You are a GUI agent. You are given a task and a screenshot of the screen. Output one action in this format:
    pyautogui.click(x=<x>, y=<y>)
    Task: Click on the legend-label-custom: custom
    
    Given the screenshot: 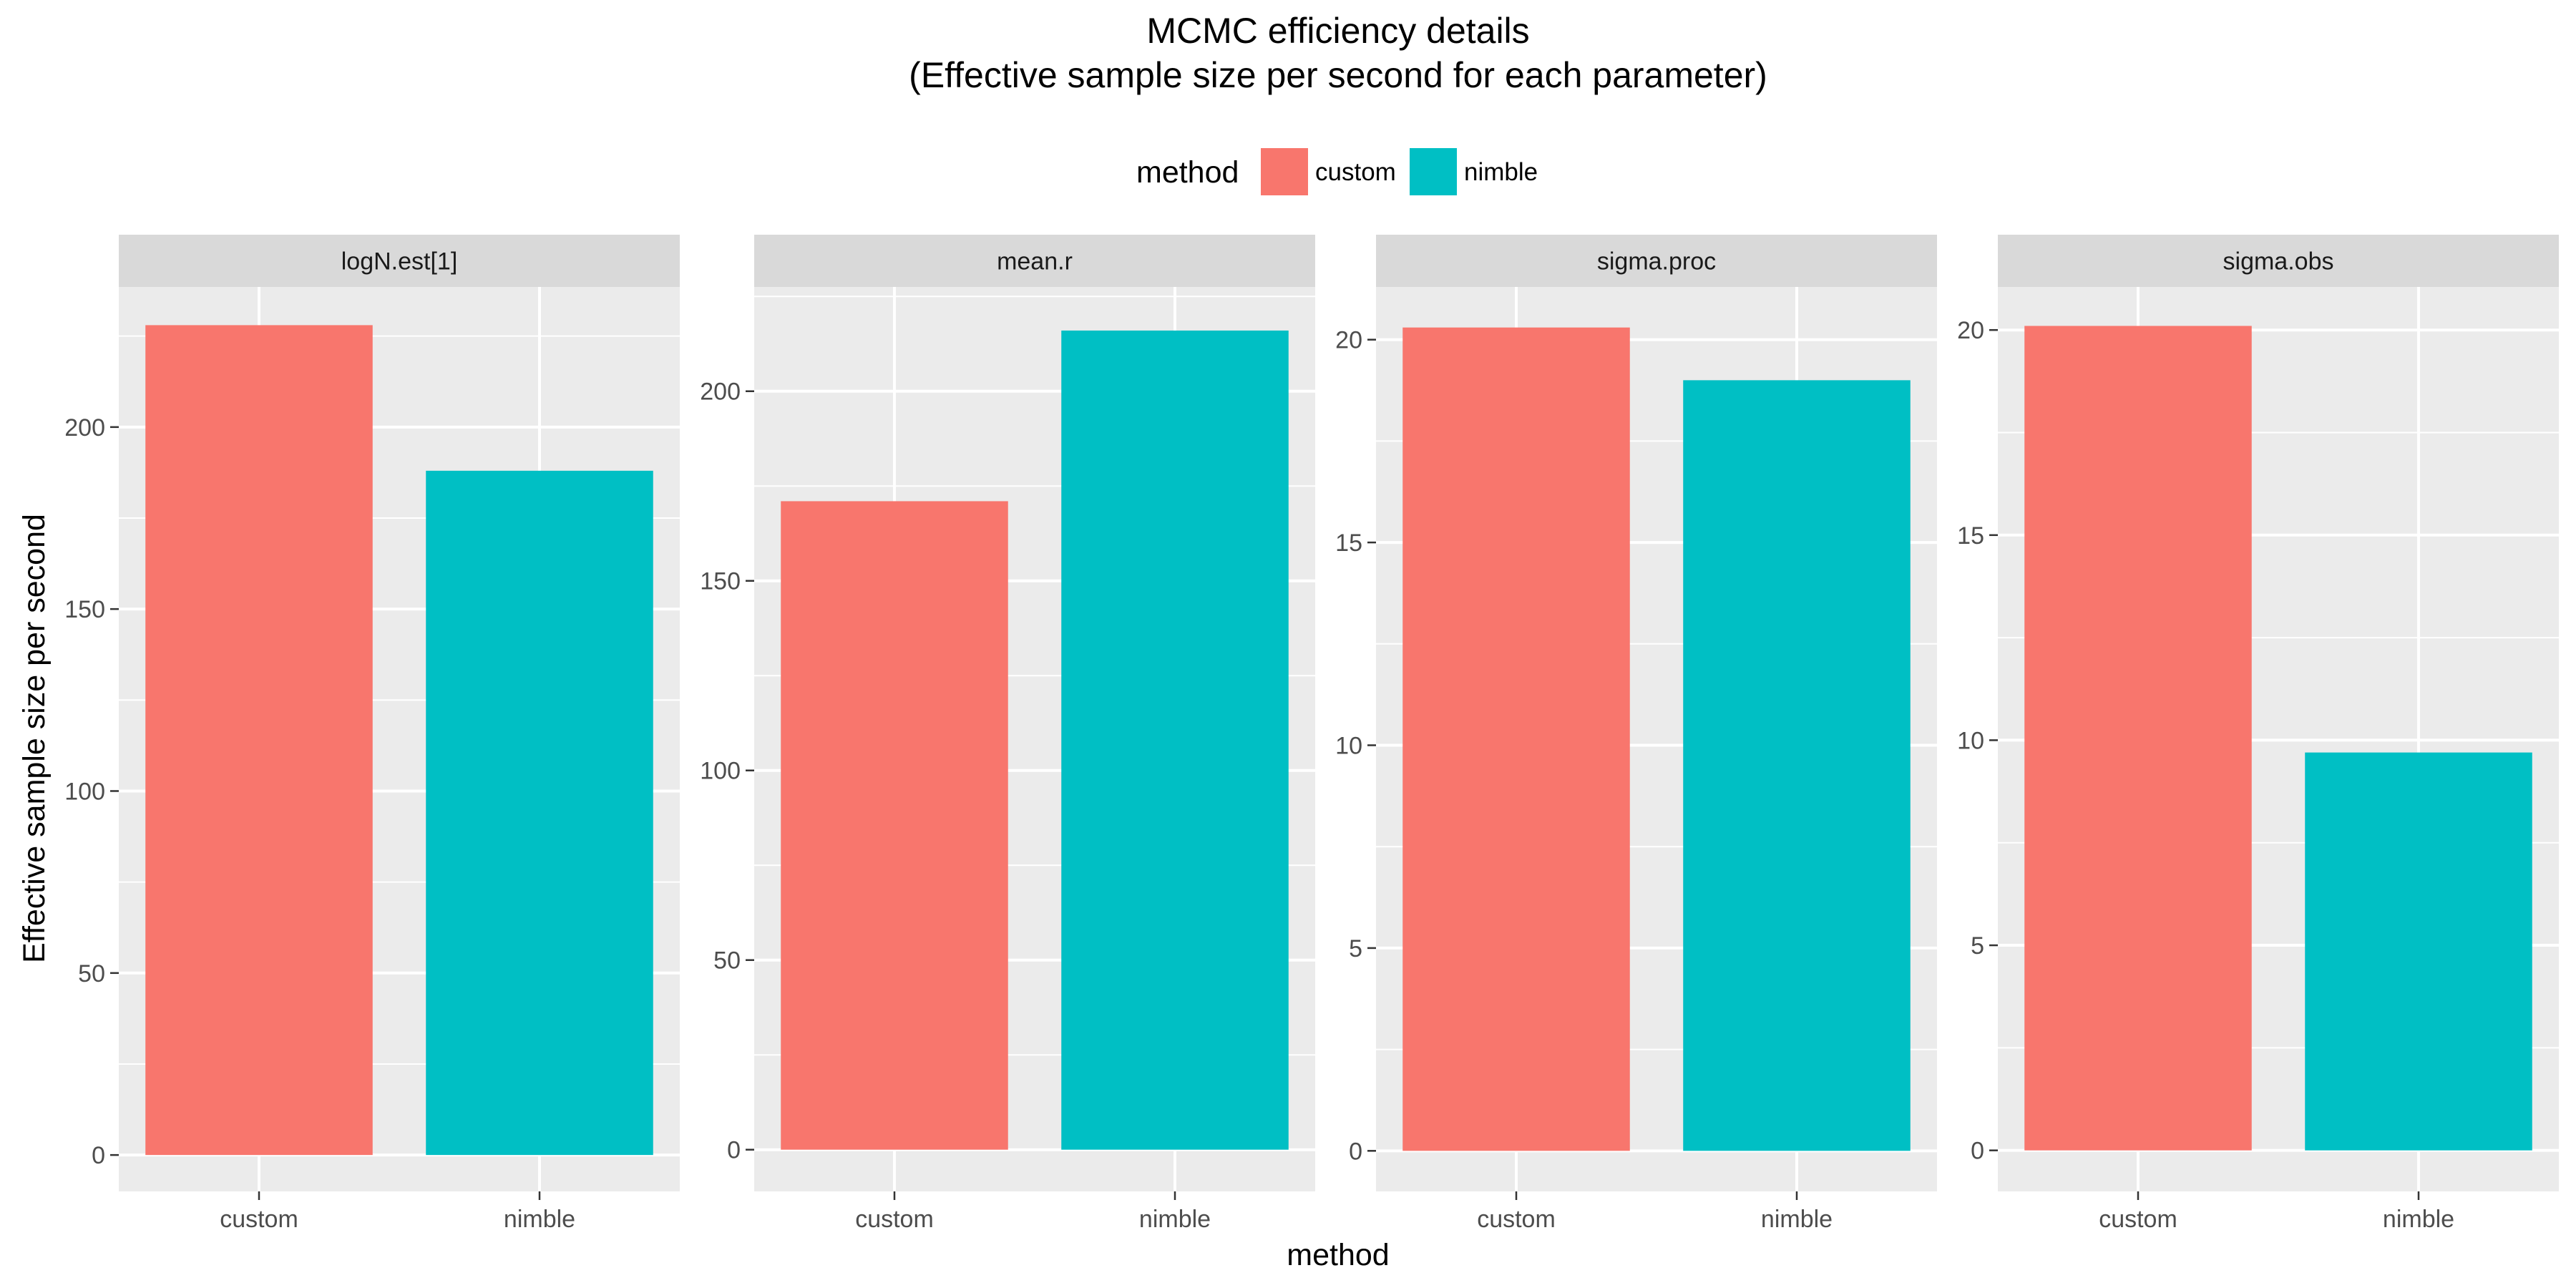 What is the action you would take?
    pyautogui.click(x=1355, y=172)
    